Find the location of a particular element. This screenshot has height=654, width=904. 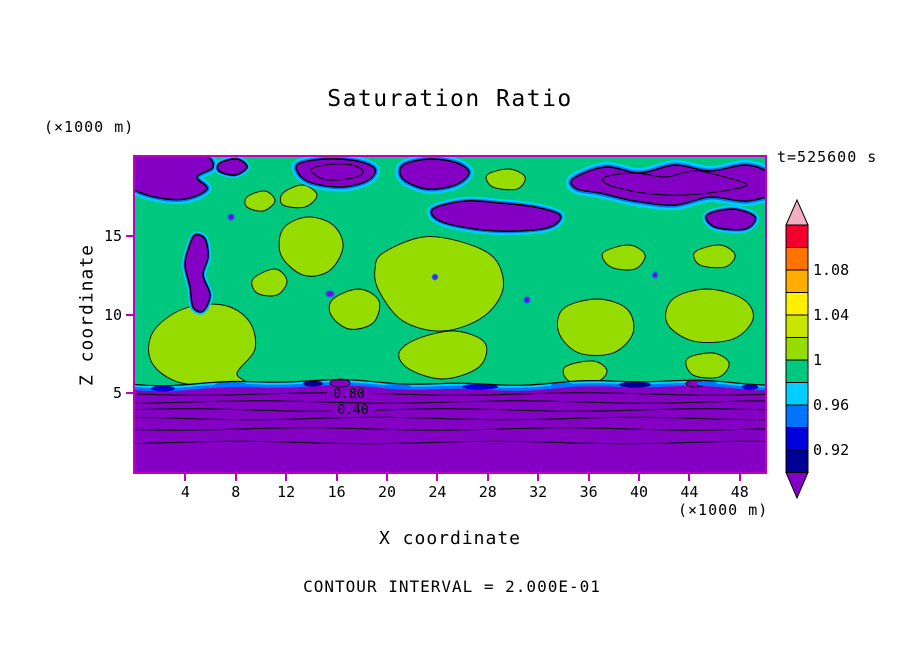

colorbar-tick-label: 1.04 is located at coordinates (831, 315).